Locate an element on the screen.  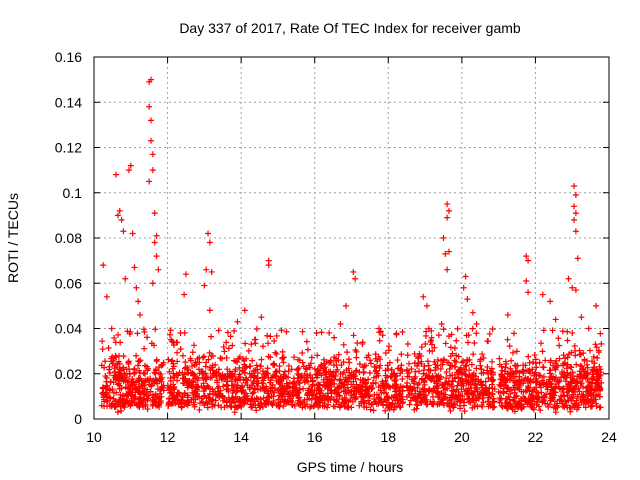
y-tick-label: 0.16 is located at coordinates (68, 57).